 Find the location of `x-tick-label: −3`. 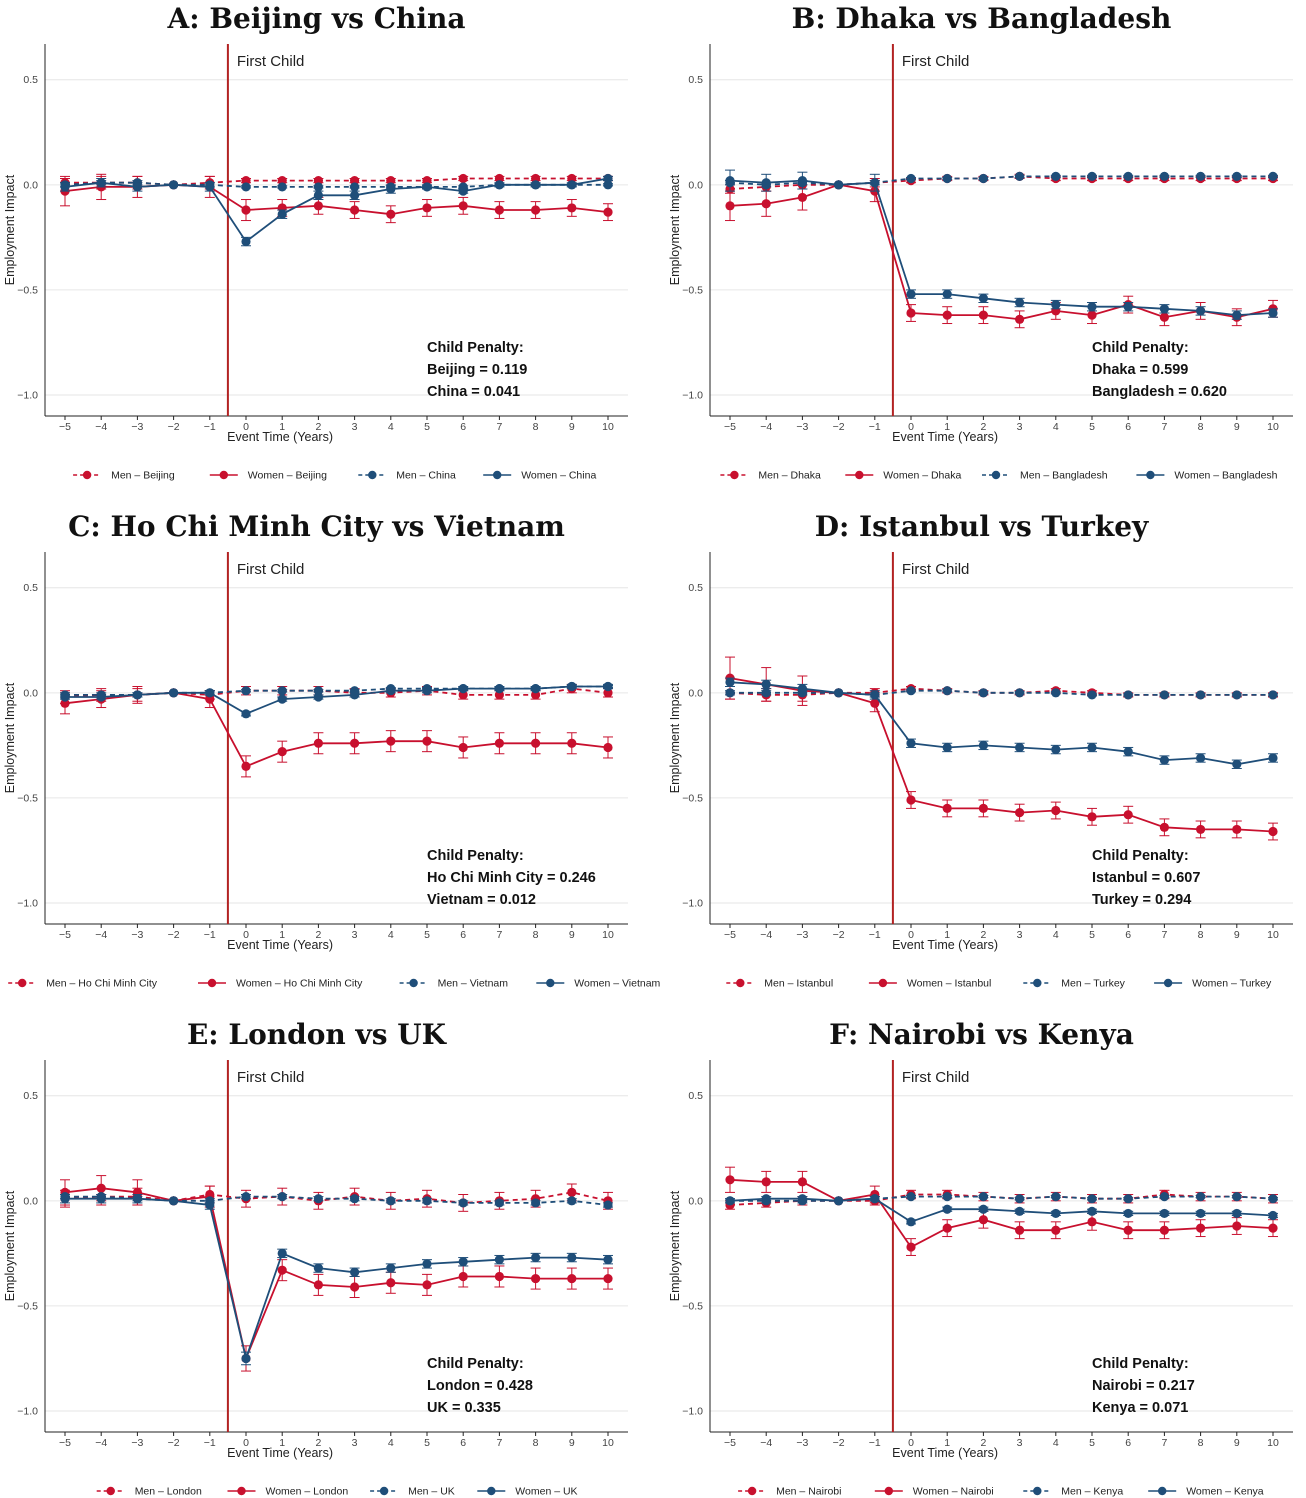

x-tick-label: −3 is located at coordinates (137, 935).